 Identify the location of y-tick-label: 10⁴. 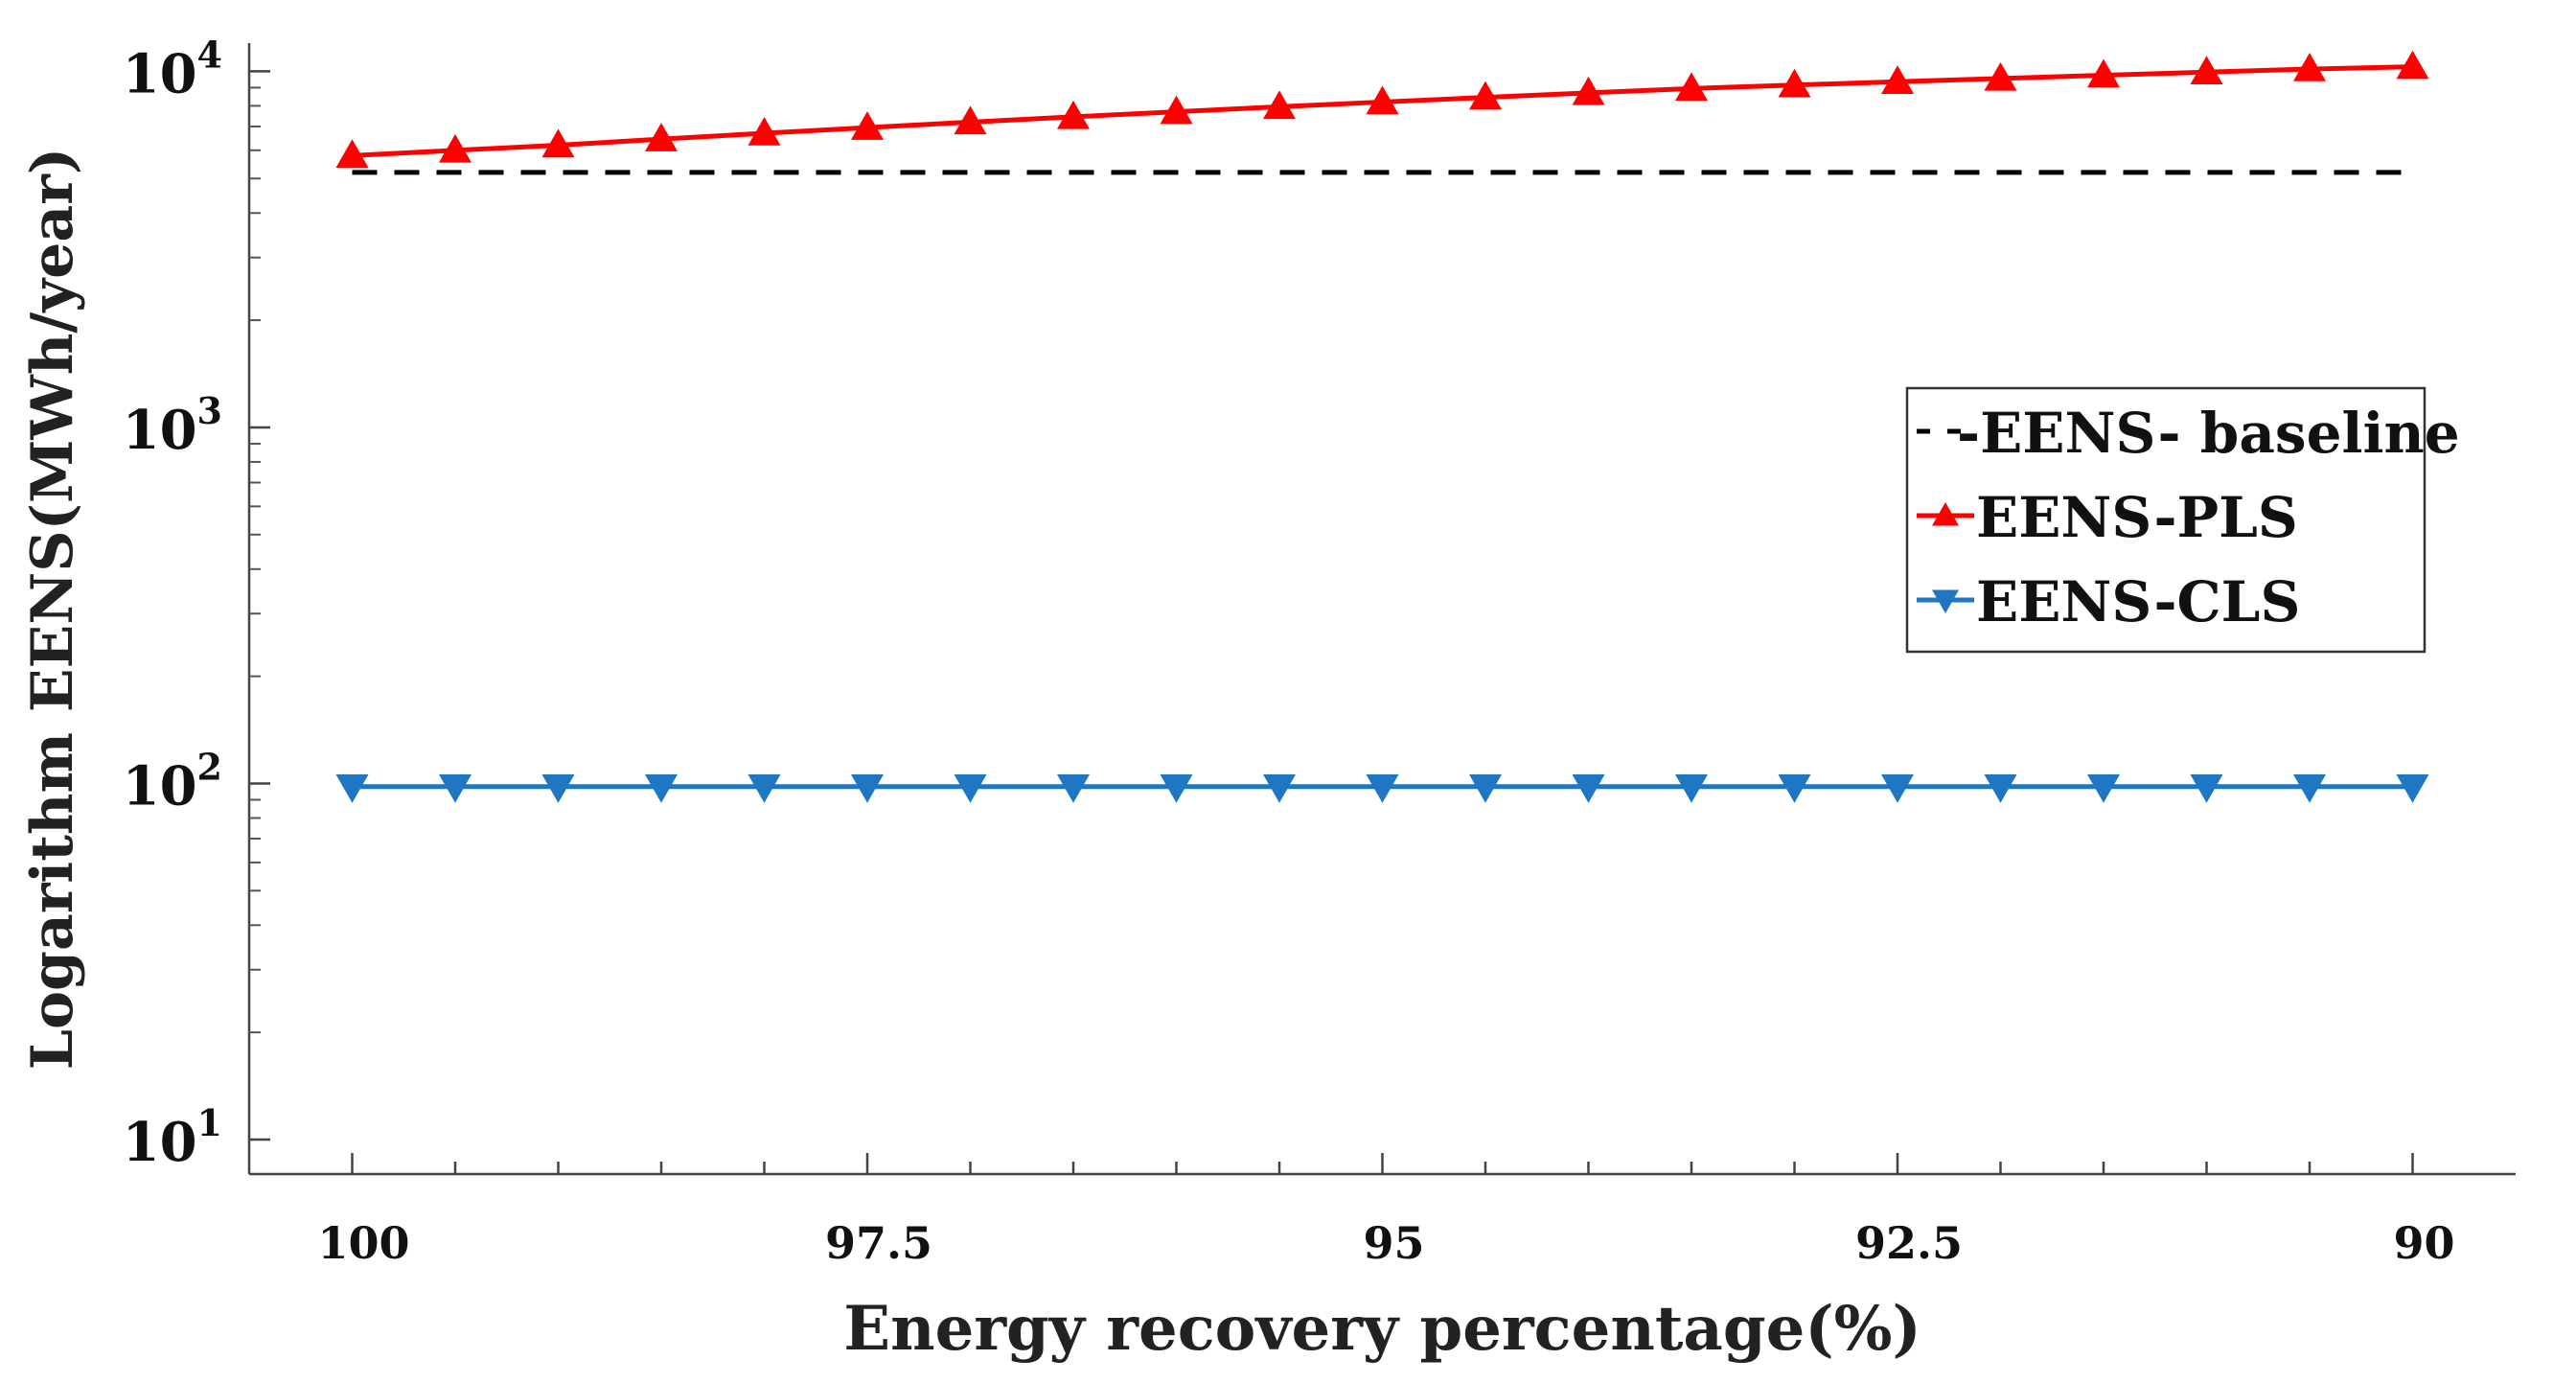
(172, 69).